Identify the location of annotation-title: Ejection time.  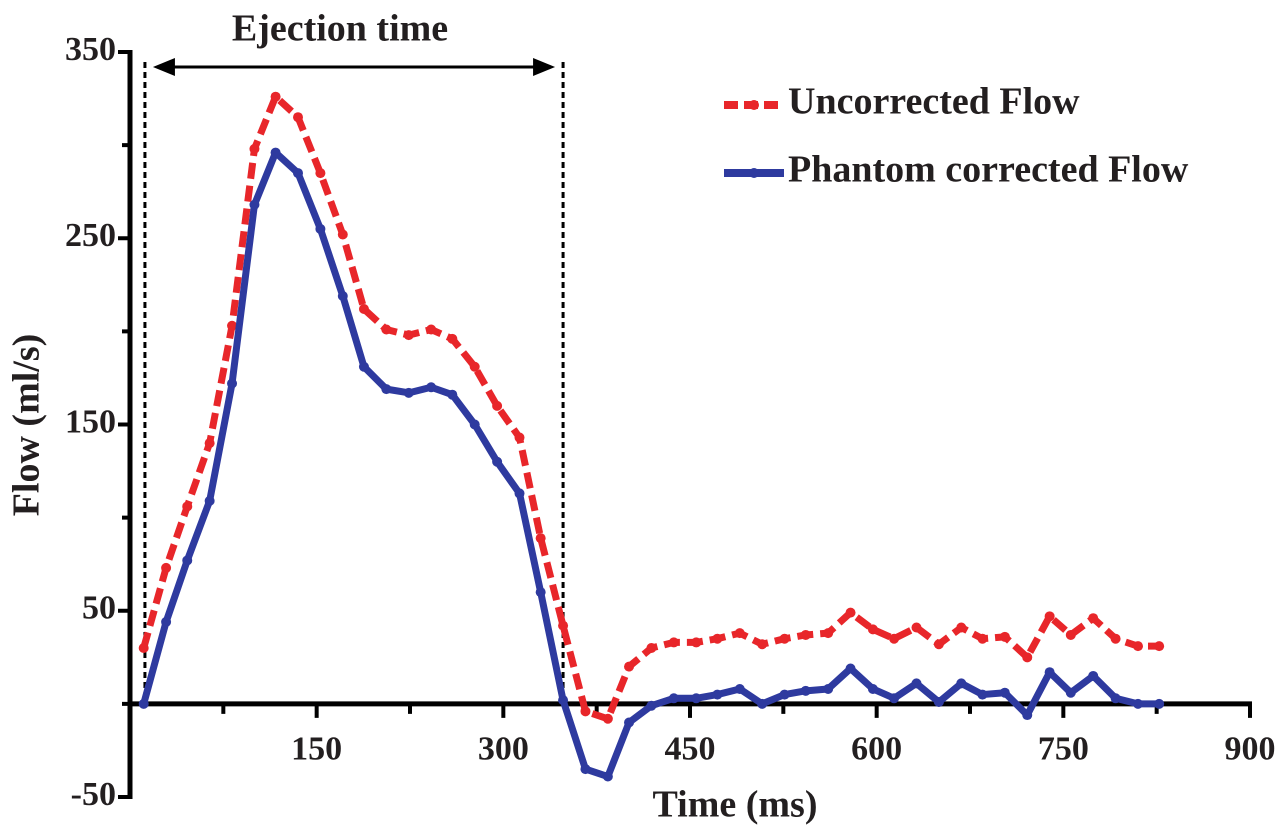
(340, 29).